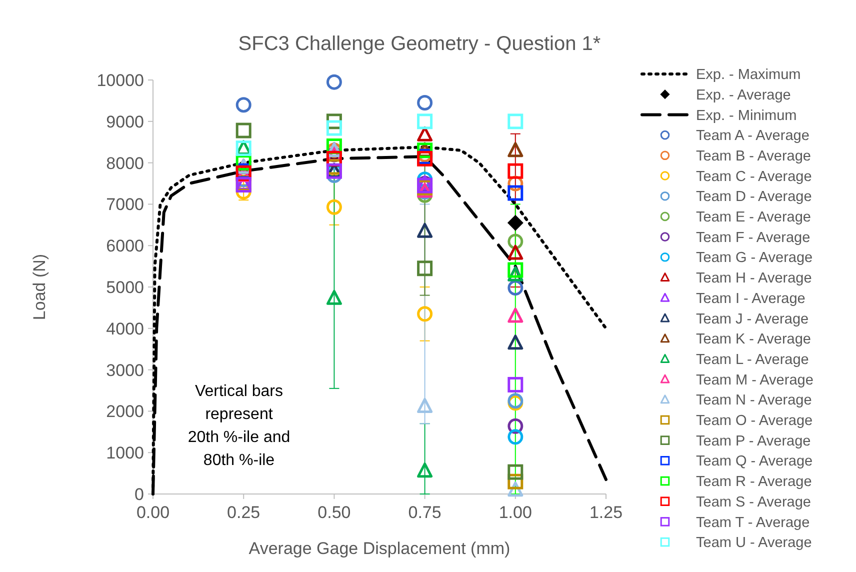 The height and width of the screenshot is (572, 856). I want to click on legend-label: Team M - Average, so click(755, 380).